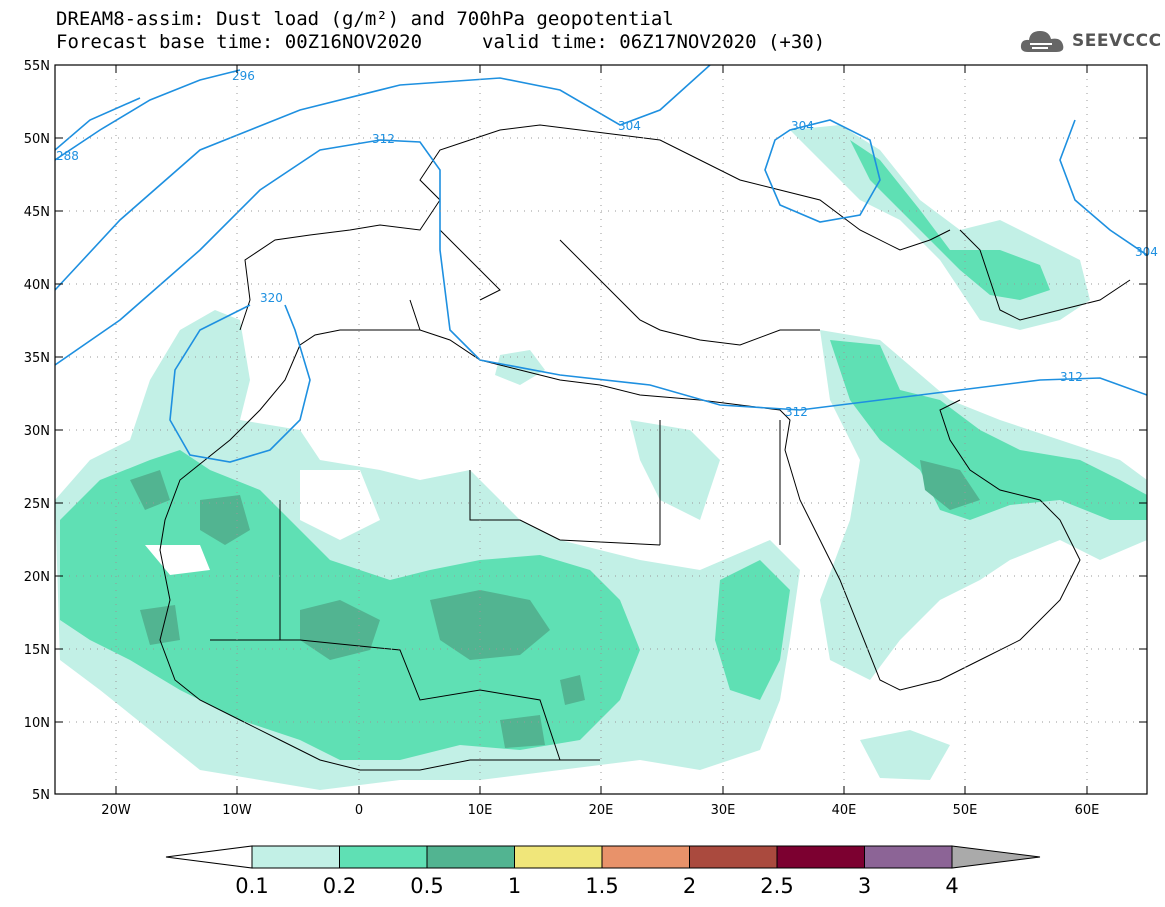 This screenshot has height=907, width=1165. I want to click on colorbar-low-arrow, so click(209, 857).